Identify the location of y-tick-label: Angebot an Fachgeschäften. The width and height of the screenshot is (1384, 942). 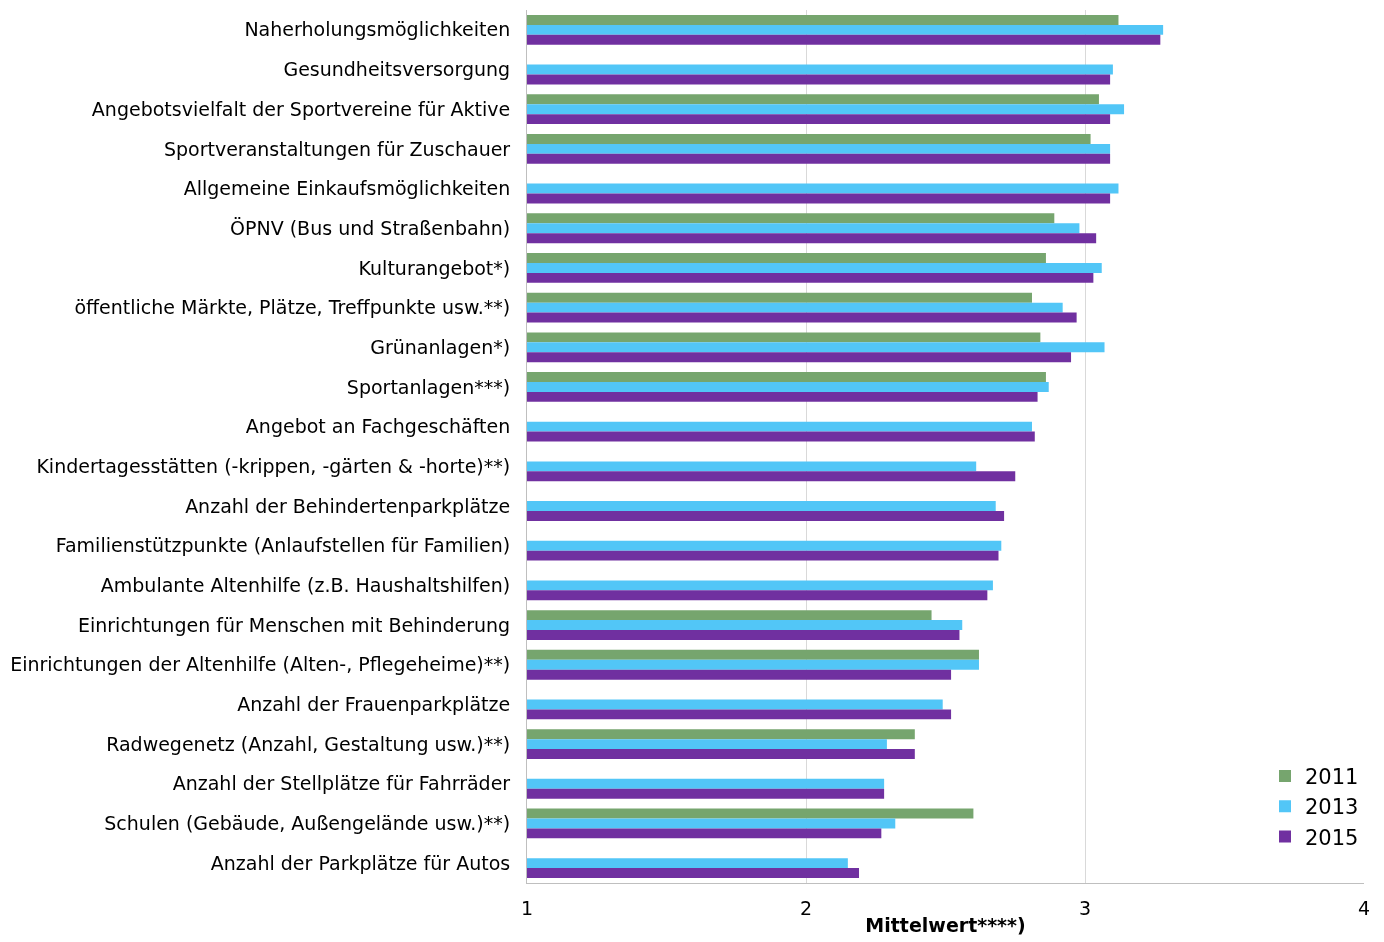
(378, 426).